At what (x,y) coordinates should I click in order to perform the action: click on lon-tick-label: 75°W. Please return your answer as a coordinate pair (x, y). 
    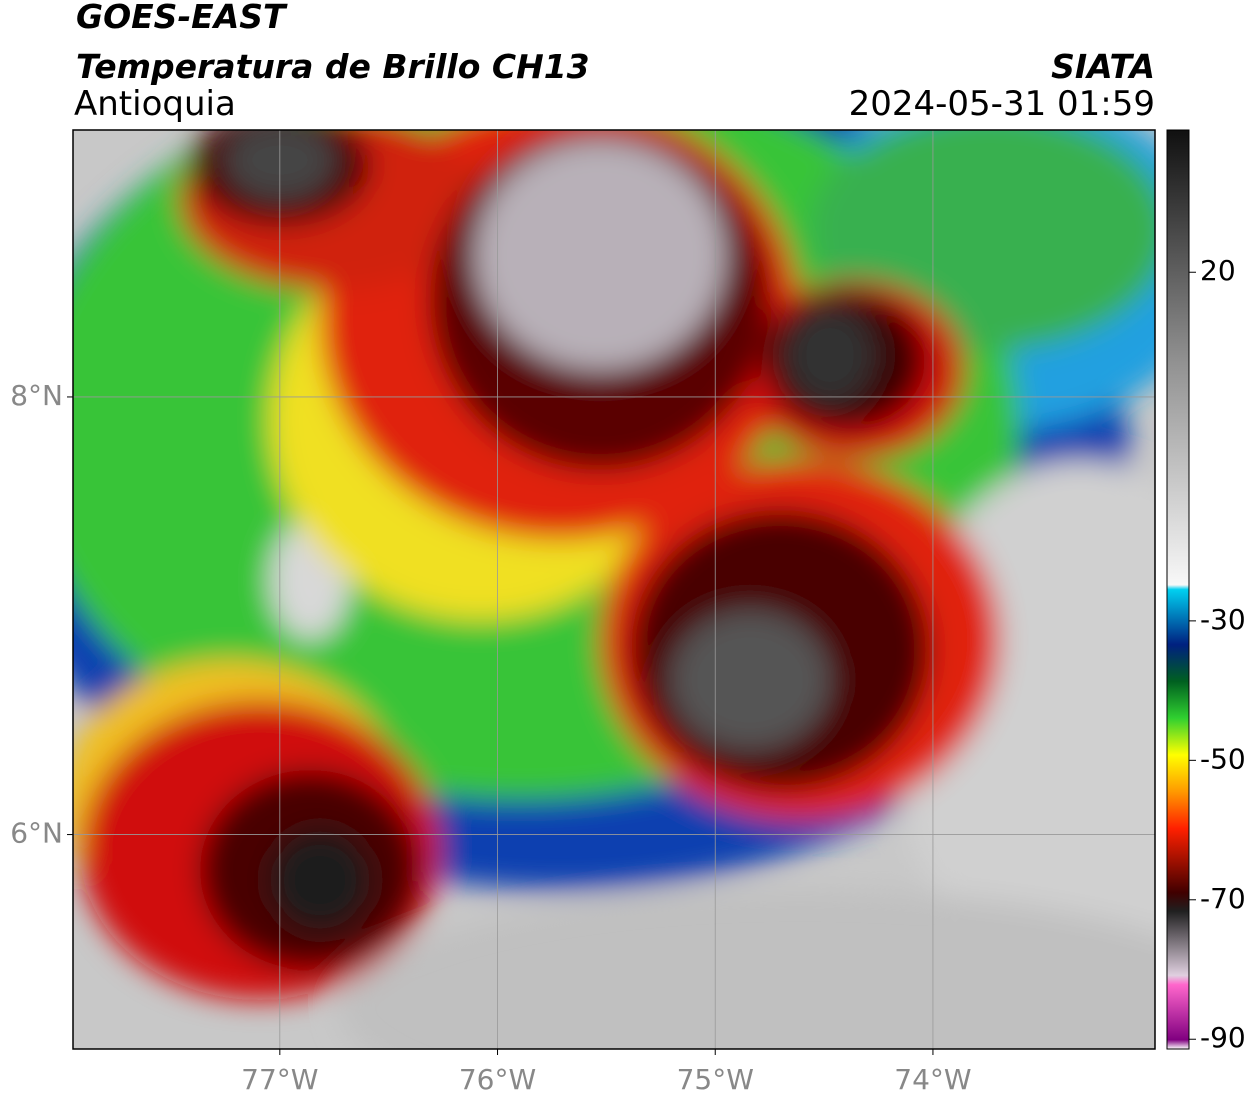
    Looking at the image, I should click on (715, 1079).